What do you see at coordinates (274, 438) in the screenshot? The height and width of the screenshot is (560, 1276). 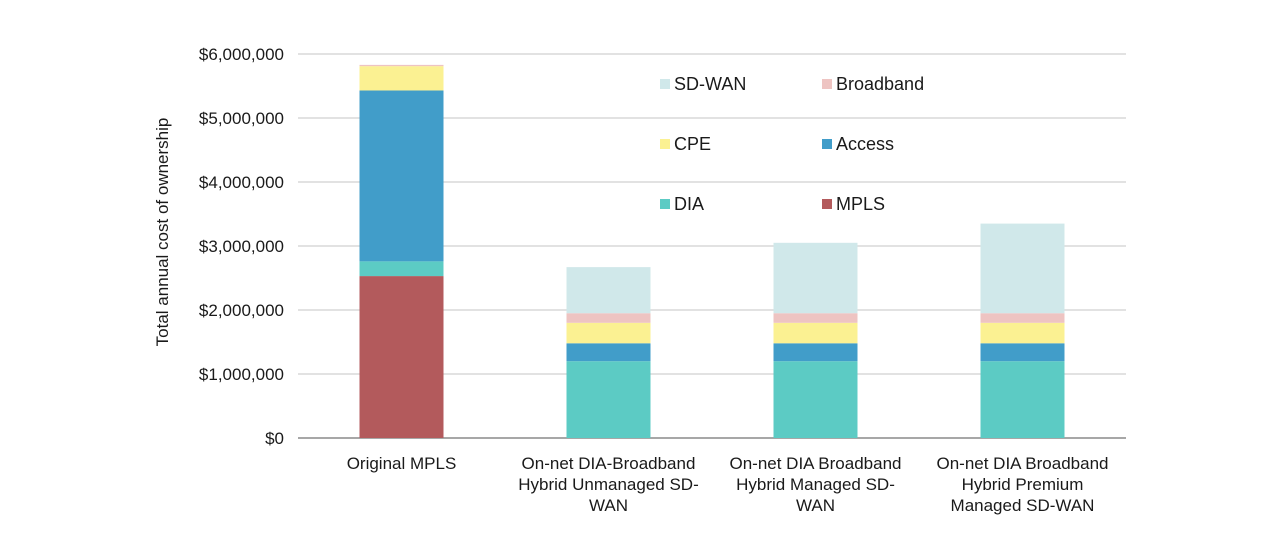 I see `y-tick-label: $0` at bounding box center [274, 438].